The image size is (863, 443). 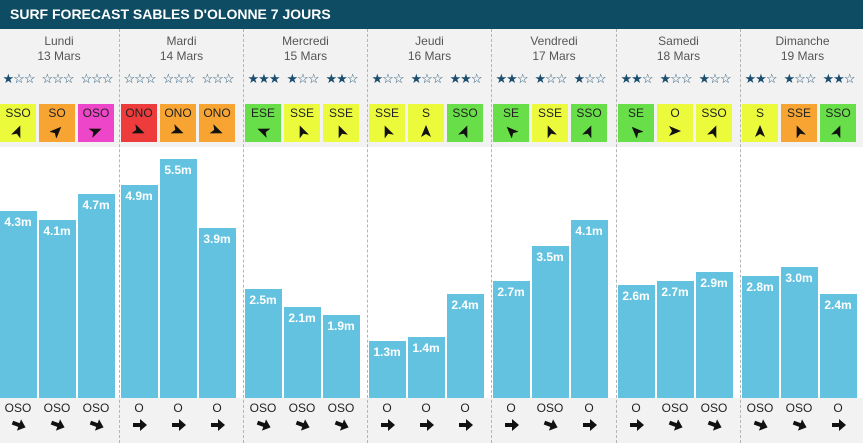 I want to click on wind-indicator: S, so click(x=426, y=123).